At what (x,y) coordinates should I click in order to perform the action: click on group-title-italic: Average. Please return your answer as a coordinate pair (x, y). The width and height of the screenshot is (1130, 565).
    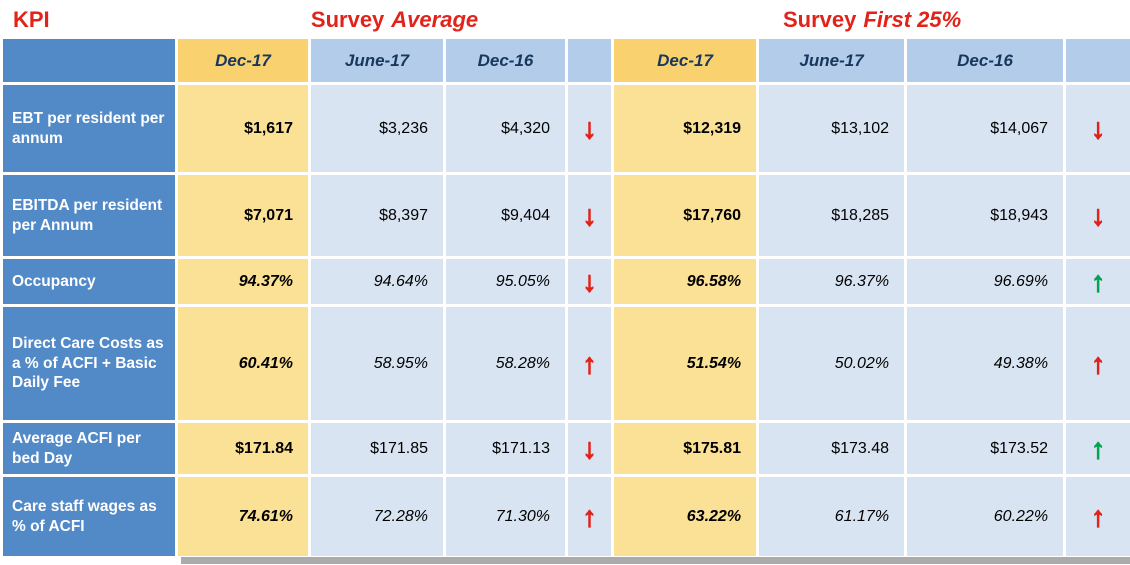
    Looking at the image, I should click on (435, 19).